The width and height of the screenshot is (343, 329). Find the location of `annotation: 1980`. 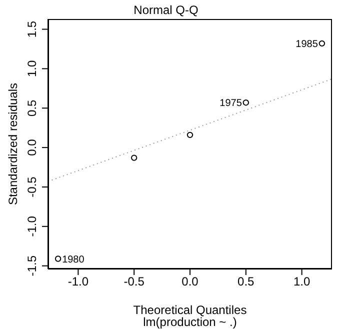

annotation: 1980 is located at coordinates (73, 260).